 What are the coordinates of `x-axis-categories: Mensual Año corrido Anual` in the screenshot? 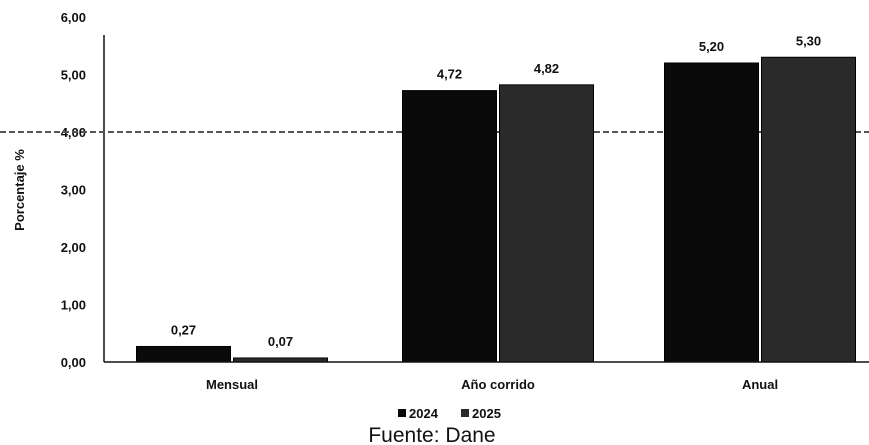 It's located at (492, 384).